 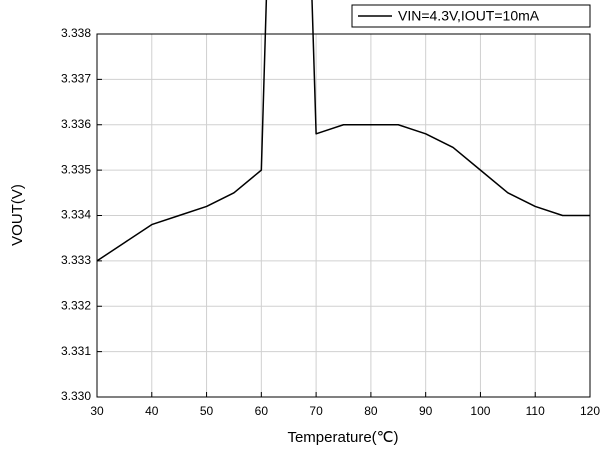 I want to click on legend-box, so click(x=471, y=16).